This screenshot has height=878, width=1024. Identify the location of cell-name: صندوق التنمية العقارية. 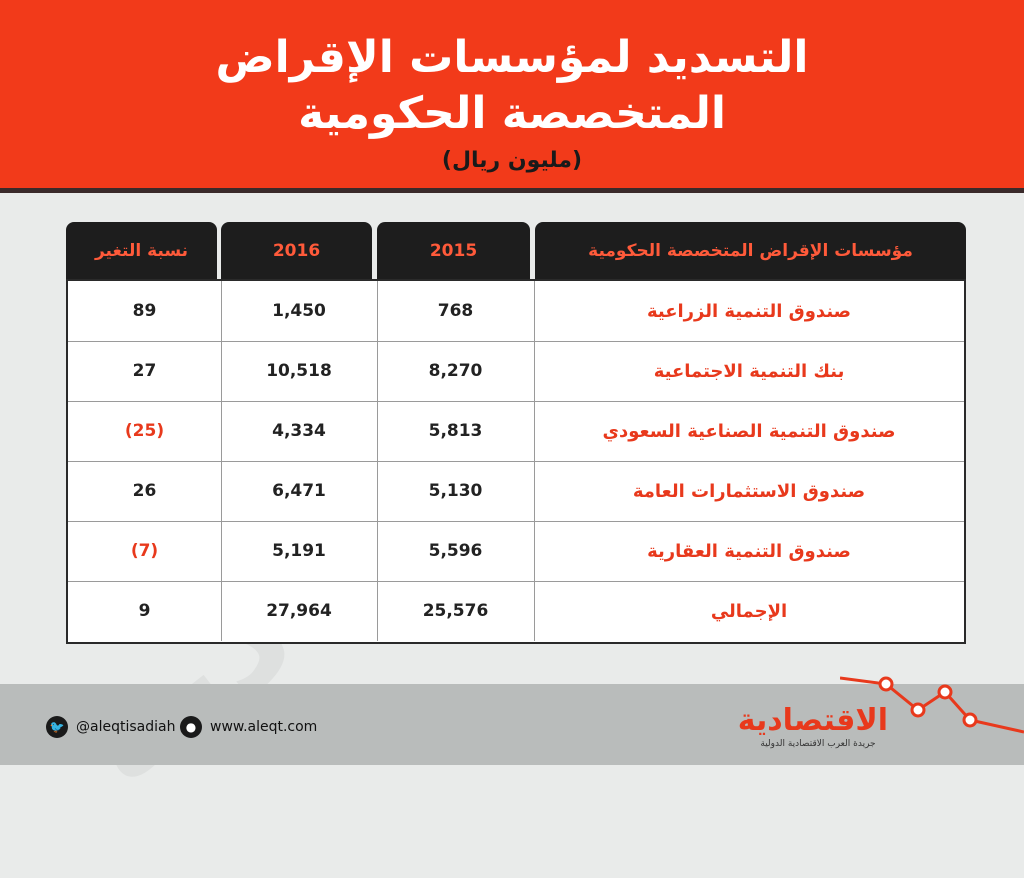
(749, 551).